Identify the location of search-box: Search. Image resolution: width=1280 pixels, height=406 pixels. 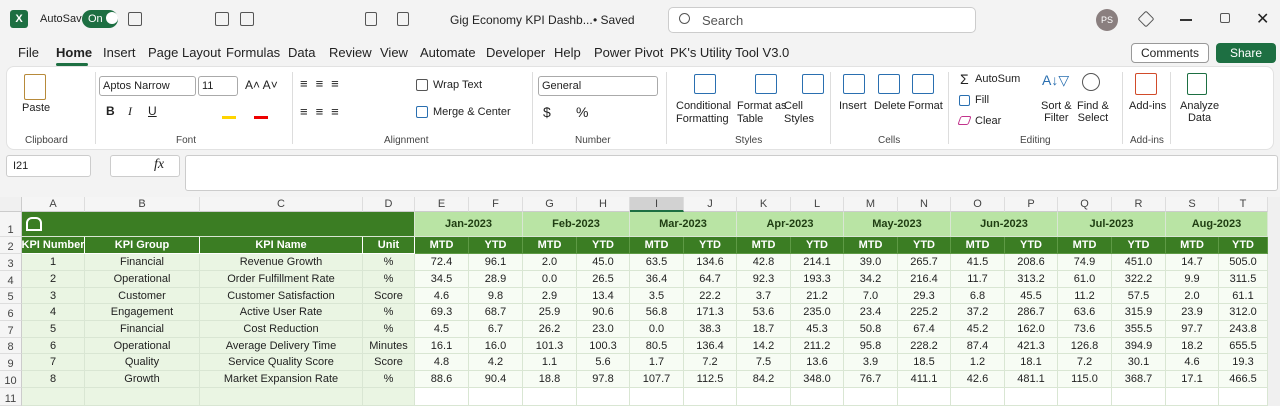
(822, 20).